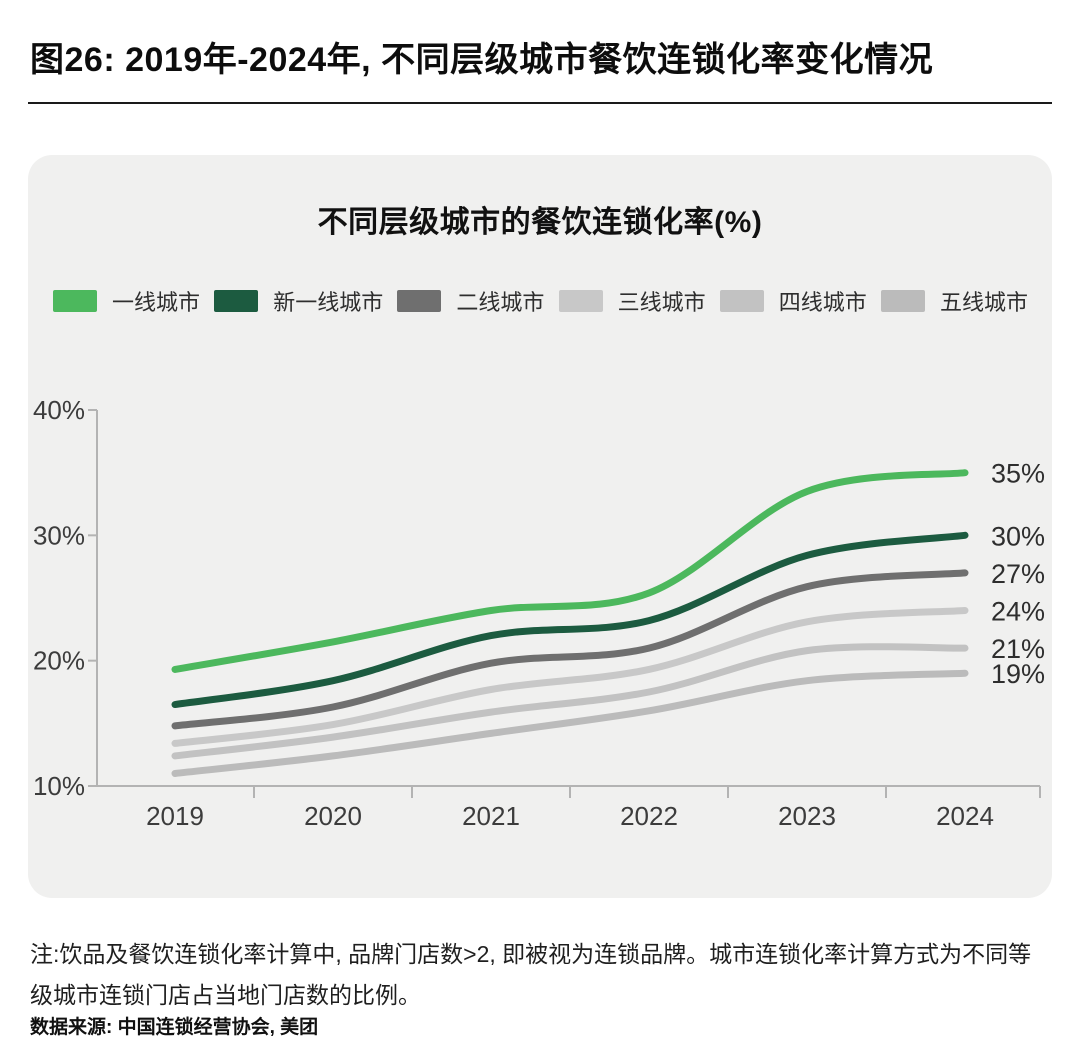 This screenshot has width=1080, height=1054. What do you see at coordinates (156, 302) in the screenshot?
I see `legend-label: 一线城市` at bounding box center [156, 302].